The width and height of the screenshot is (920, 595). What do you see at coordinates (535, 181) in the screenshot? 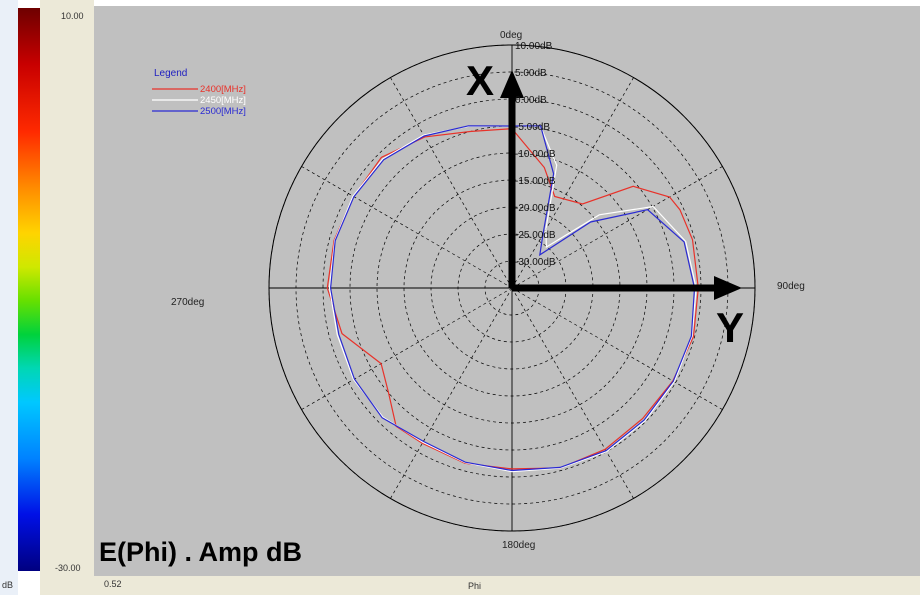
I see `radial-tick-label: -15.00dB` at bounding box center [535, 181].